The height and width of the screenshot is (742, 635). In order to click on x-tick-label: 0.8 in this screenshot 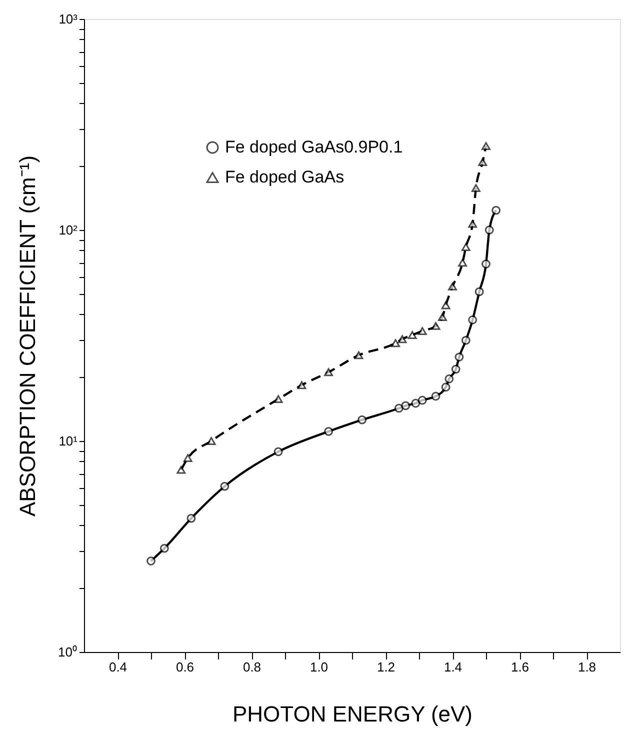, I will do `click(252, 667)`.